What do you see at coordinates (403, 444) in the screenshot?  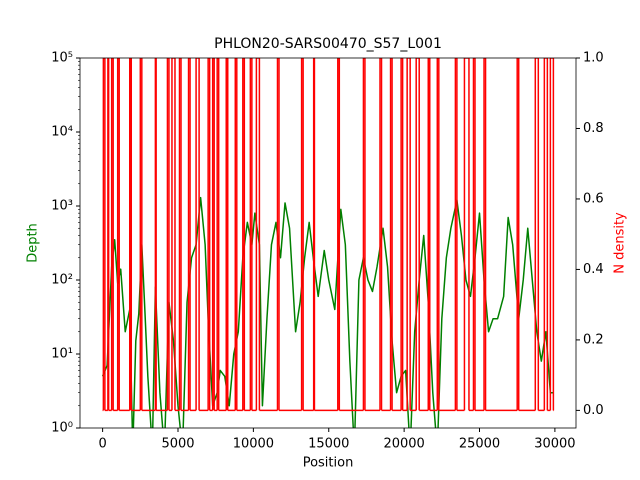 I see `x-tick-label: 20000` at bounding box center [403, 444].